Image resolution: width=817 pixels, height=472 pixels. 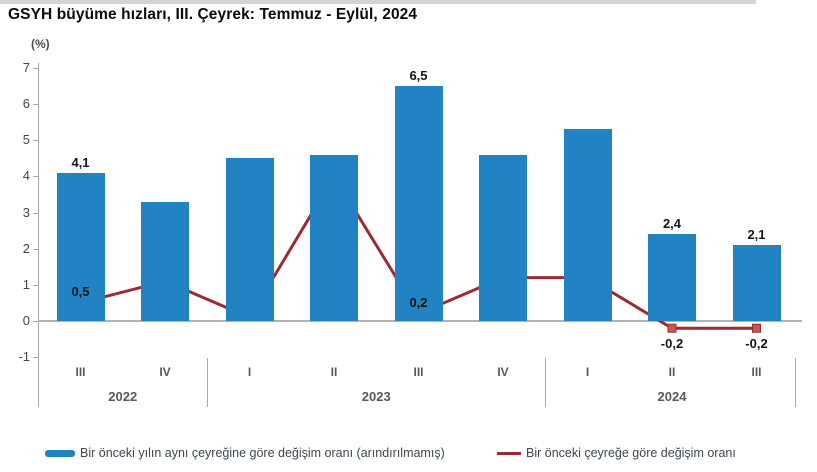 I want to click on y-tick-label: 5, so click(x=26, y=140).